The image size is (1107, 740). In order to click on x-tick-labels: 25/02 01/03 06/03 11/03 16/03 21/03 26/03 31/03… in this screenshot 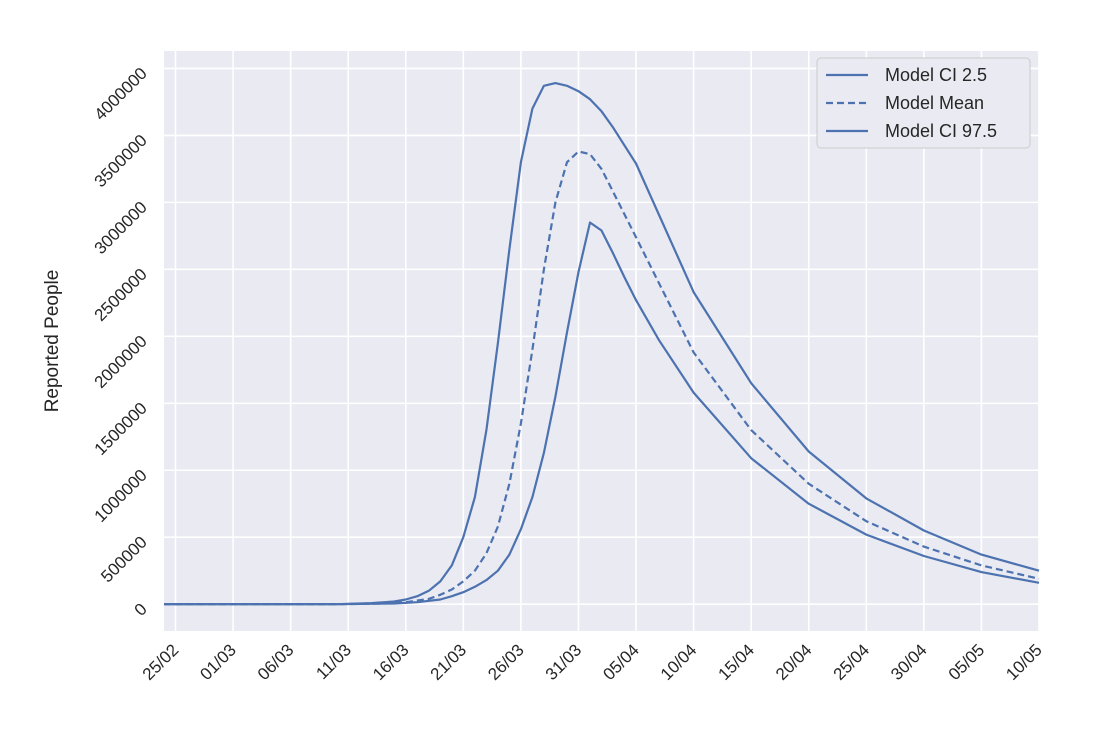, I will do `click(592, 662)`.